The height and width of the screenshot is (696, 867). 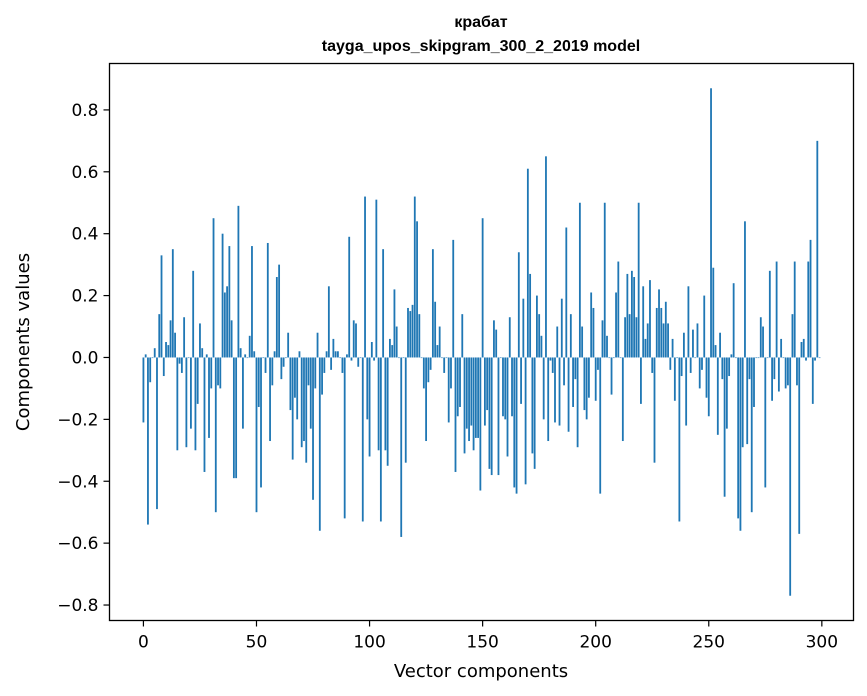 I want to click on y-tick-label: 0.2, so click(x=84, y=297).